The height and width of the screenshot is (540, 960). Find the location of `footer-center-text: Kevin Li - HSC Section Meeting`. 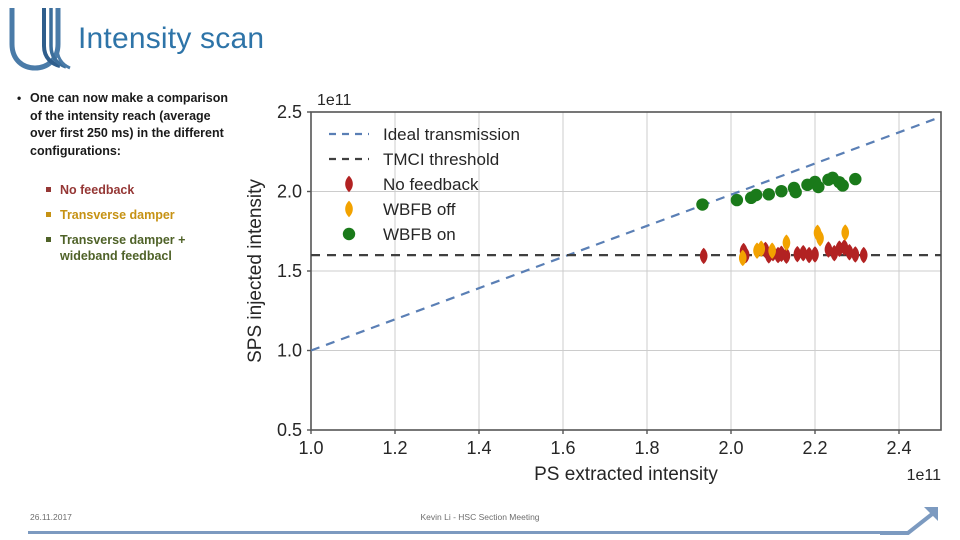

footer-center-text: Kevin Li - HSC Section Meeting is located at coordinates (480, 517).